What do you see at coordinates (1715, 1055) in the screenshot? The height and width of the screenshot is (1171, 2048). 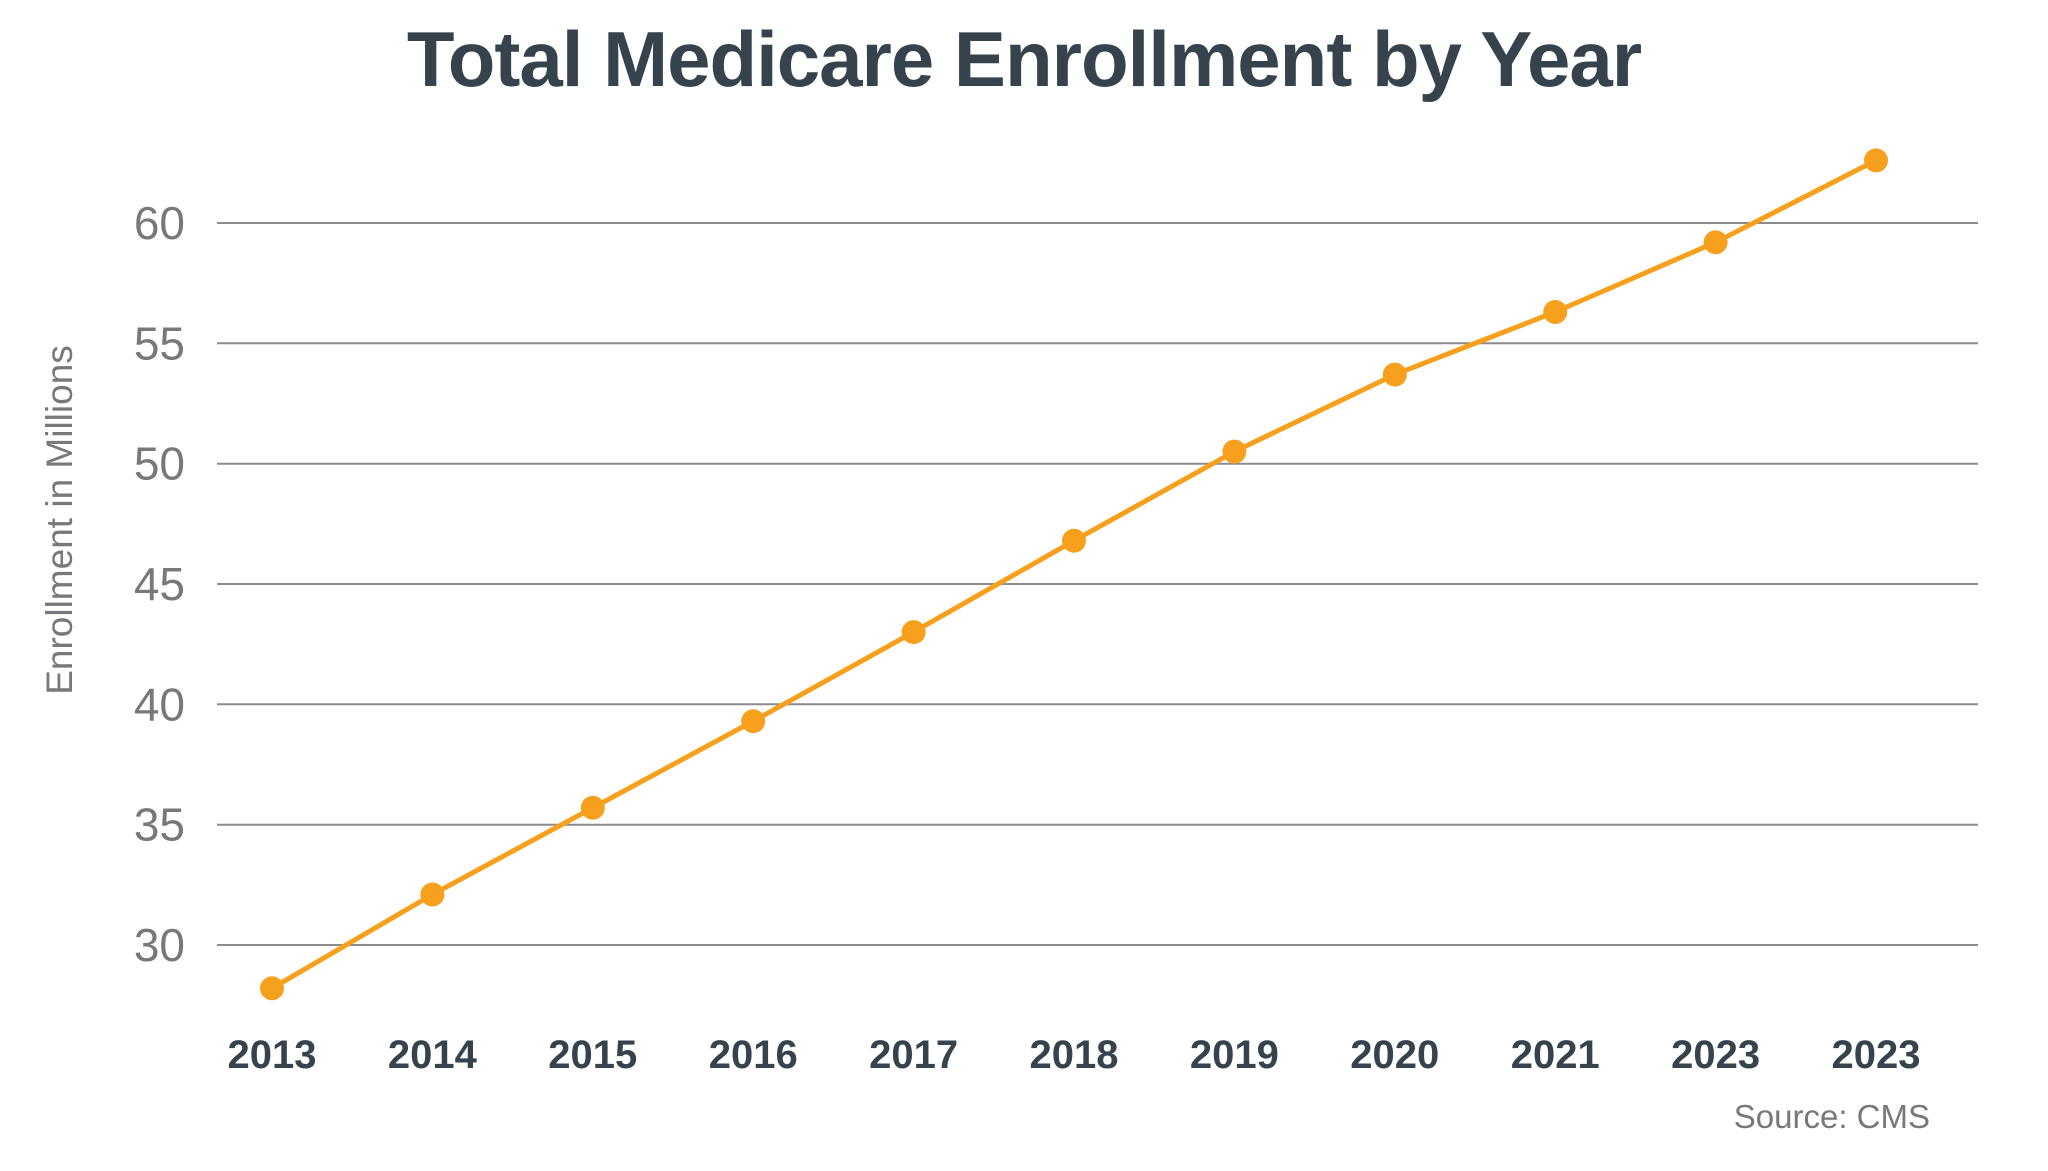 I see `x-tick-label-9: 2023` at bounding box center [1715, 1055].